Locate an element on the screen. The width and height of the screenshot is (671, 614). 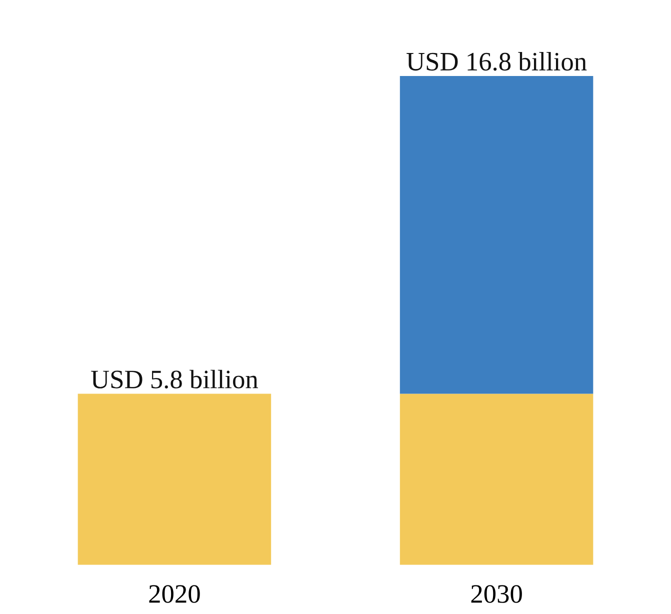
x-tick-label: 2020 is located at coordinates (174, 594).